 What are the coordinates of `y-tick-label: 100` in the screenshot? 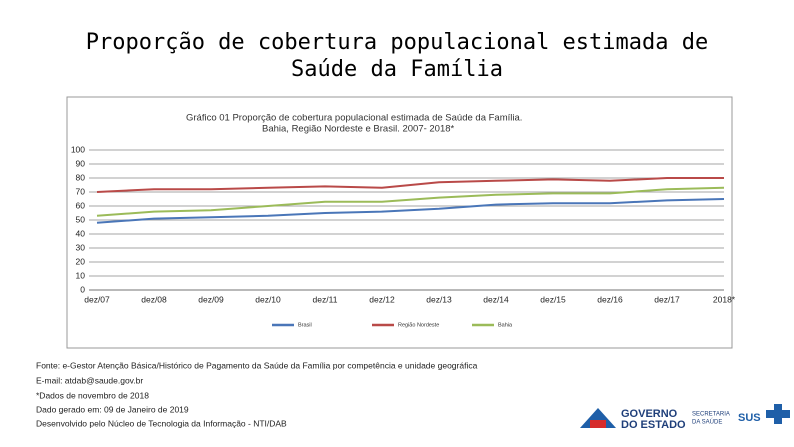 It's located at (78, 149).